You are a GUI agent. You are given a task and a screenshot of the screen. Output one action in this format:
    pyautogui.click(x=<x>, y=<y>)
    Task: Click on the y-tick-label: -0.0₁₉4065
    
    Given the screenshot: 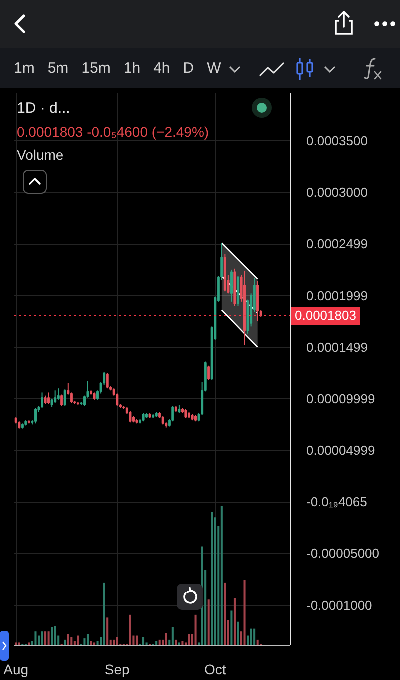 What is the action you would take?
    pyautogui.click(x=337, y=502)
    